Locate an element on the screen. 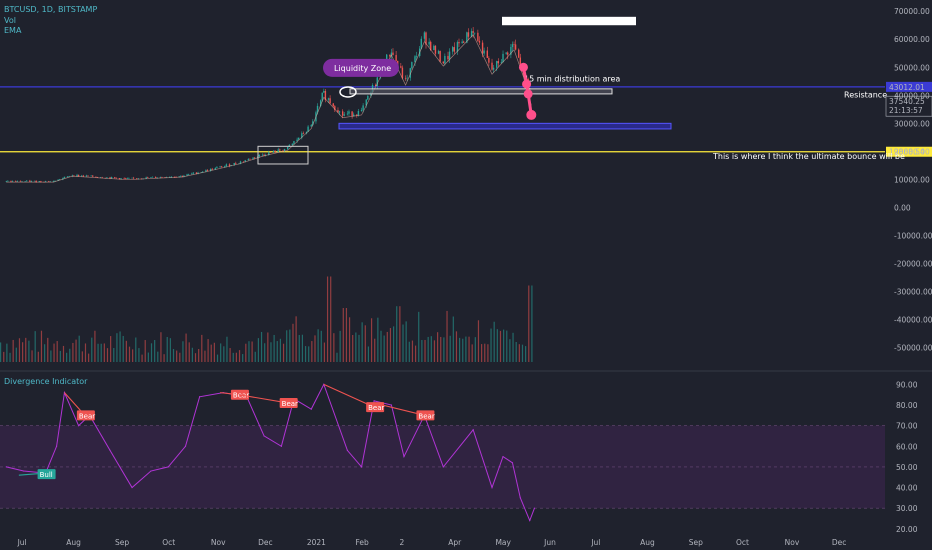 Image resolution: width=932 pixels, height=550 pixels. month-tick-label: Aug is located at coordinates (647, 542).